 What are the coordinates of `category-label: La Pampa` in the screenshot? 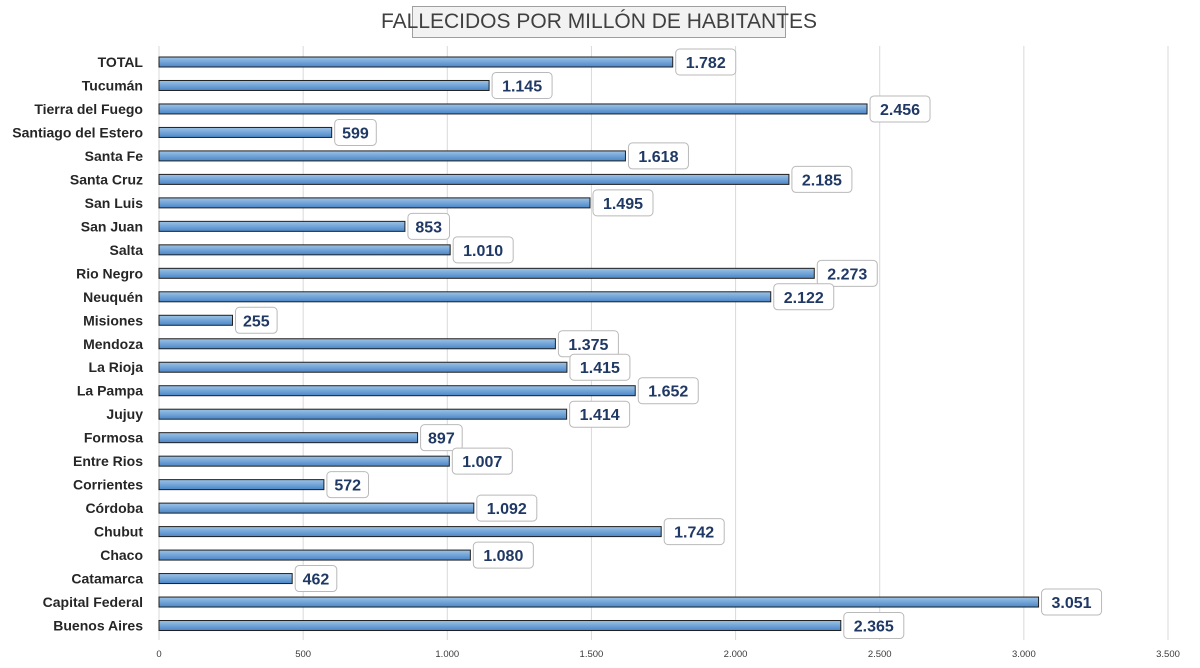 It's located at (110, 391).